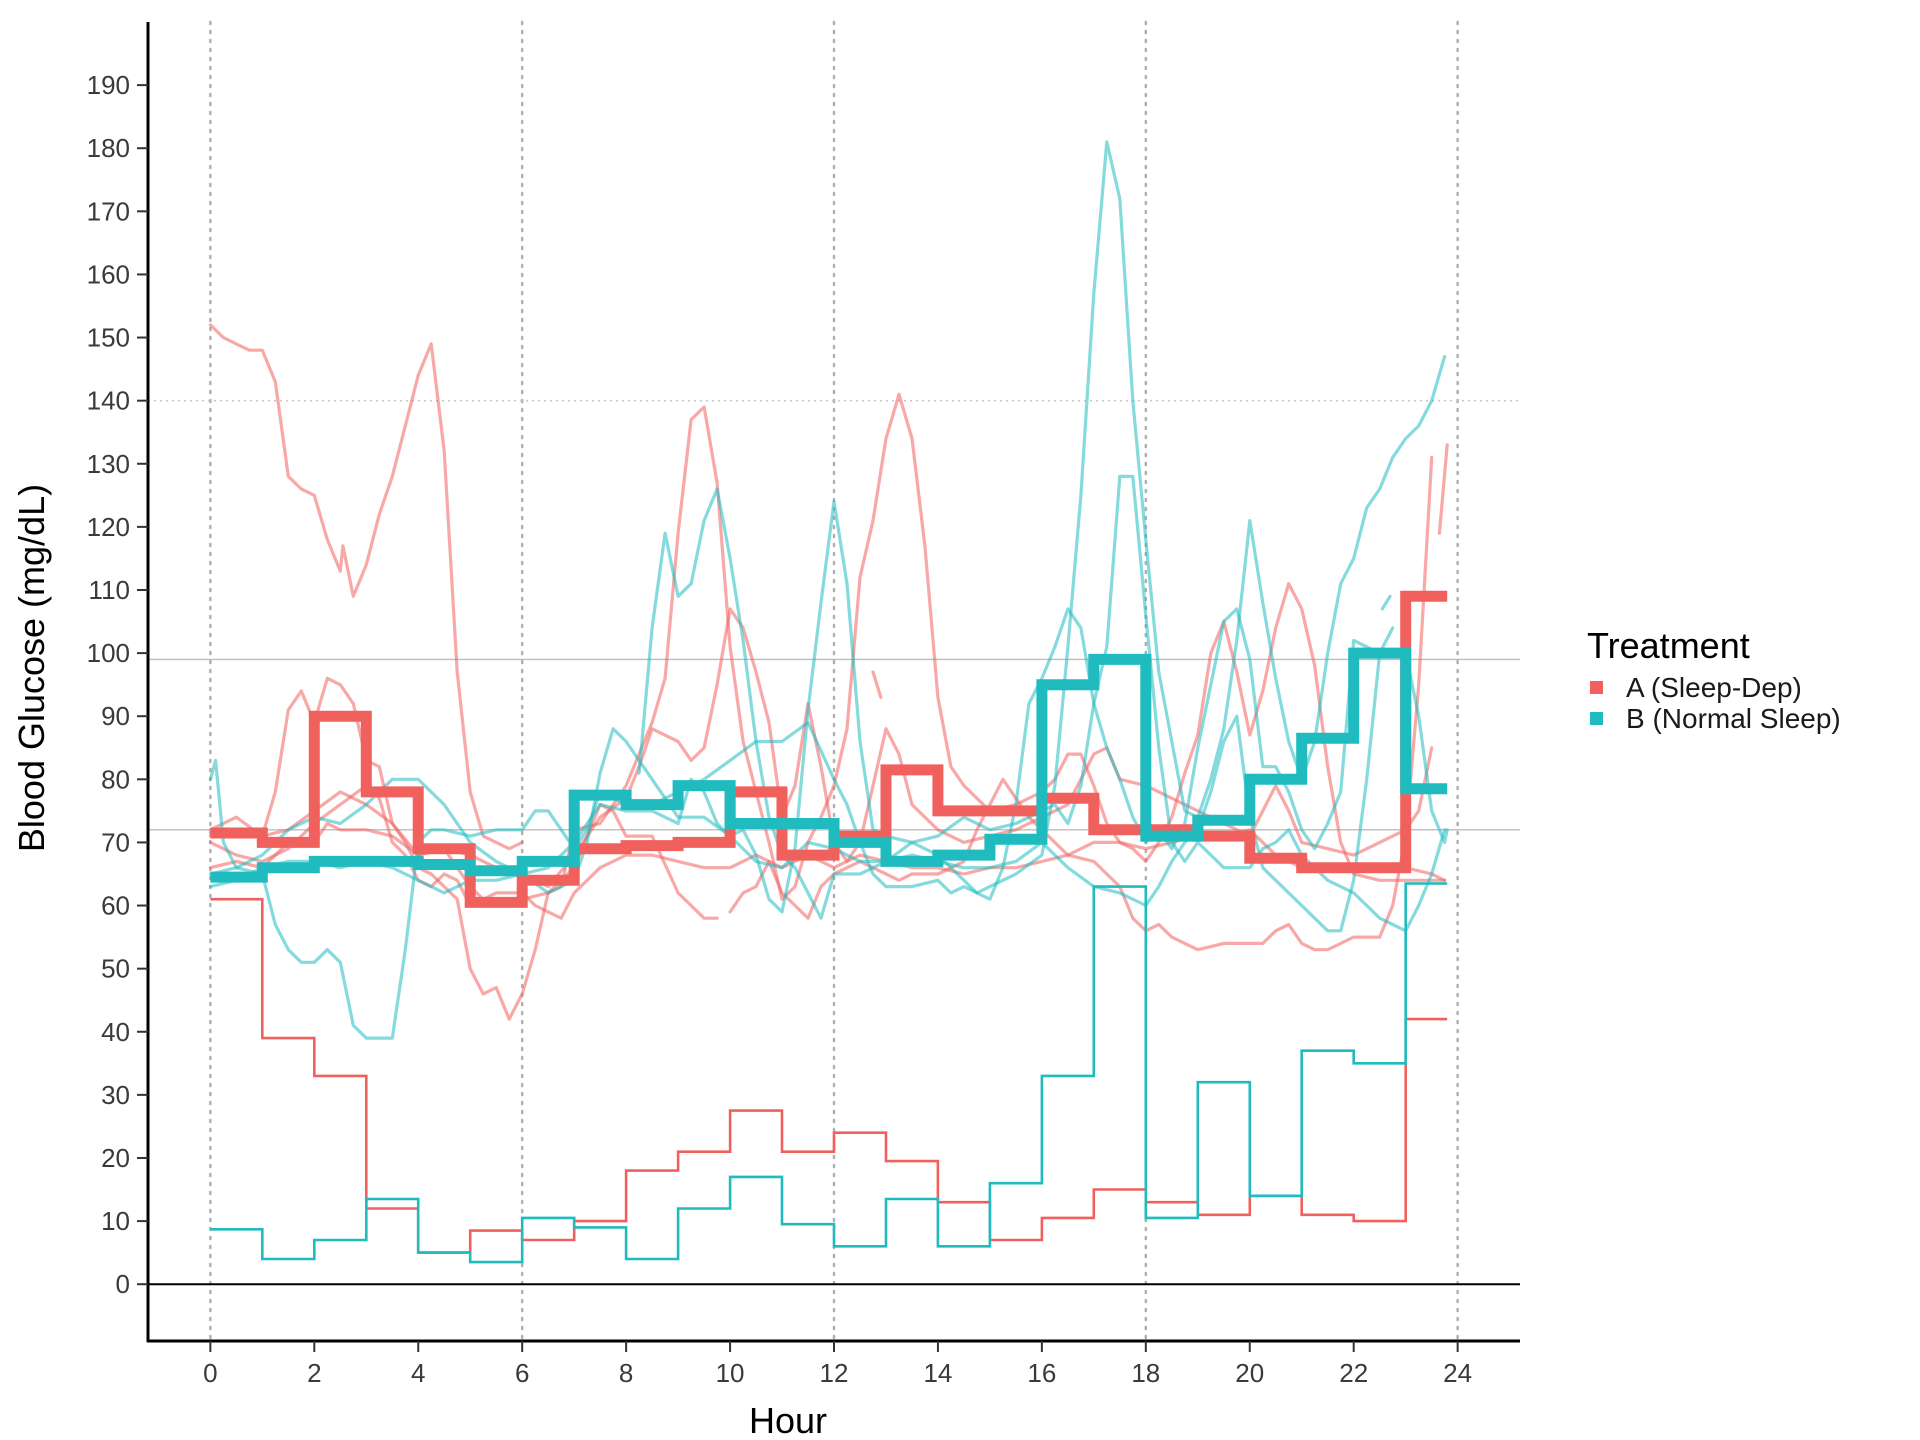  What do you see at coordinates (108, 274) in the screenshot?
I see `y-tick-label-160: 160` at bounding box center [108, 274].